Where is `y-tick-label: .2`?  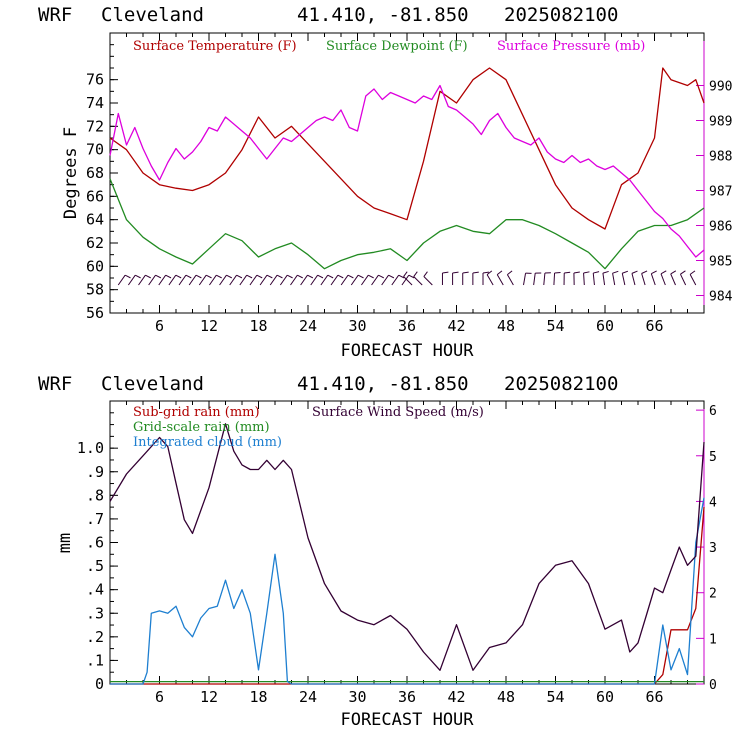
y-tick-label: .2 is located at coordinates (95, 637).